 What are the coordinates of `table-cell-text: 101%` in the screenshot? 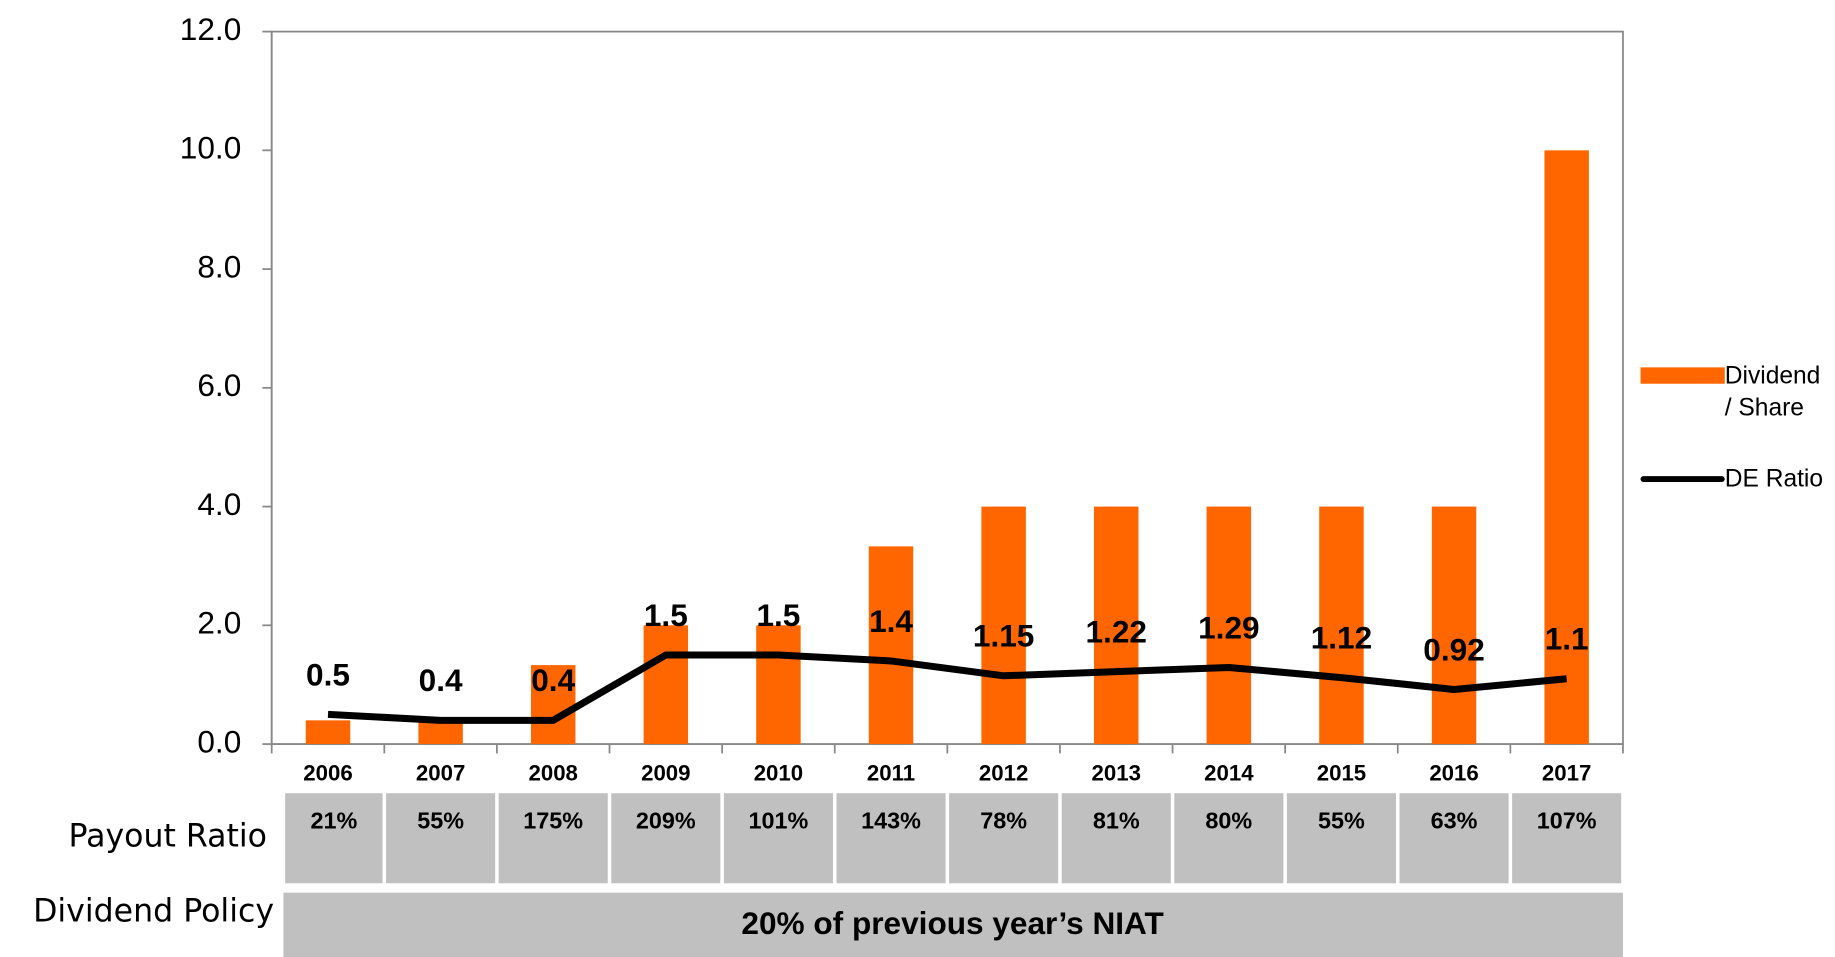 It's located at (779, 821).